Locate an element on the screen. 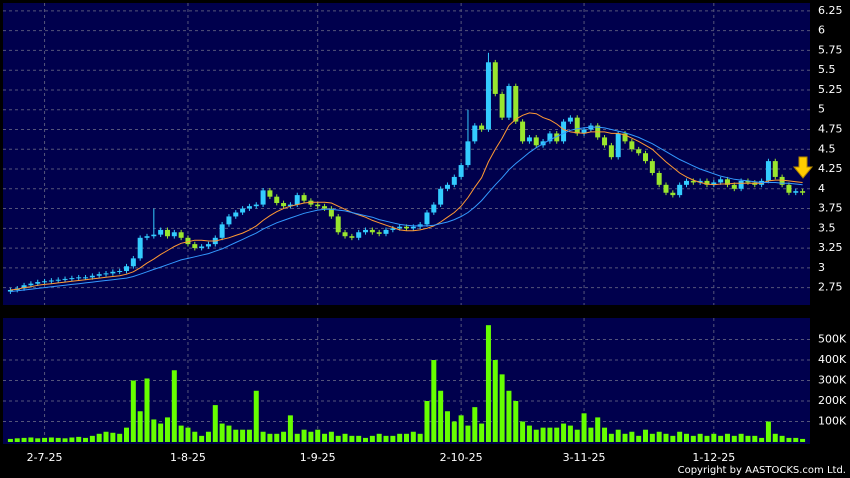 This screenshot has height=478, width=850. volume-tick-label: 400K is located at coordinates (832, 359).